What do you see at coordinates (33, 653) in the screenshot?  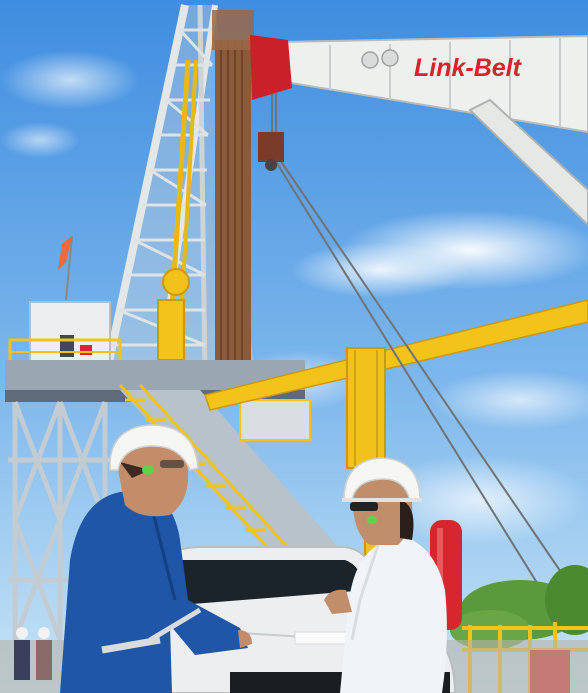 I see `background-workers` at bounding box center [33, 653].